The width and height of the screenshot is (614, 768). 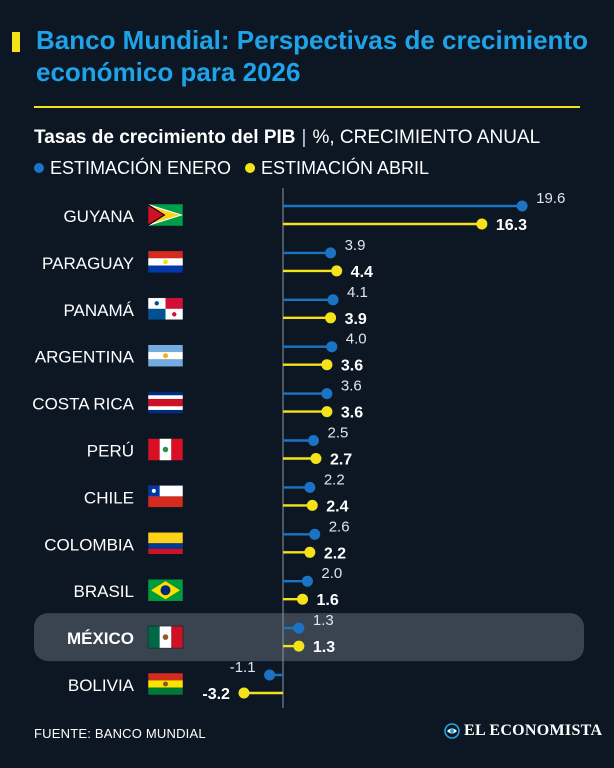 What do you see at coordinates (352, 413) in the screenshot?
I see `value-label-april-costa-rica: 3.6` at bounding box center [352, 413].